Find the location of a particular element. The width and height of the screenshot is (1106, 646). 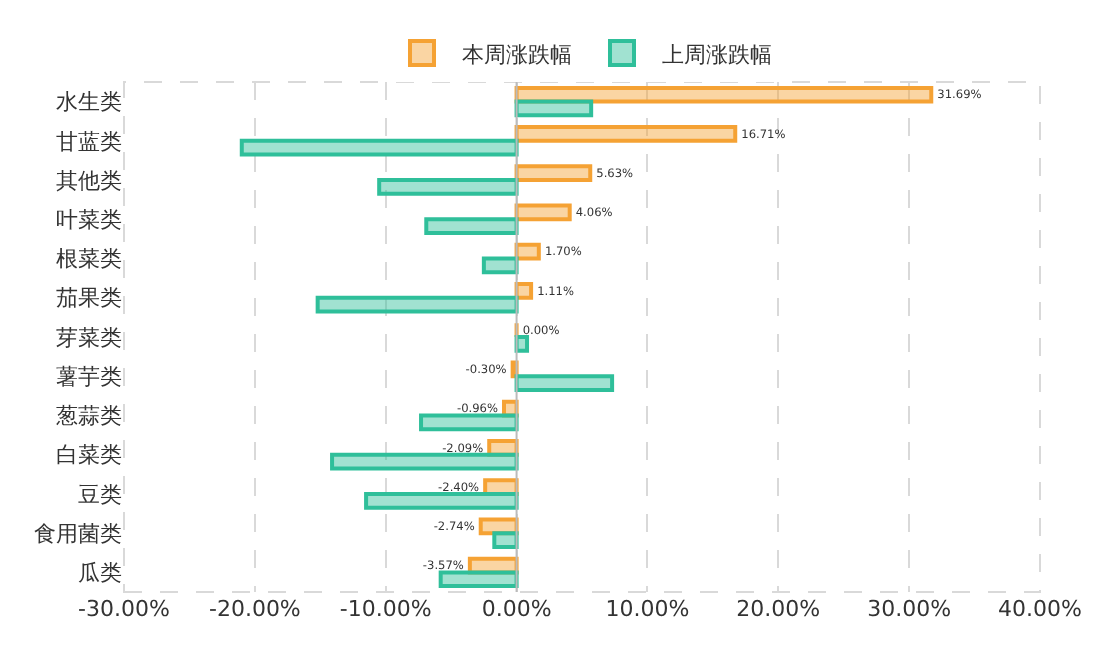

y-tick-label: 根菜类 is located at coordinates (89, 259).